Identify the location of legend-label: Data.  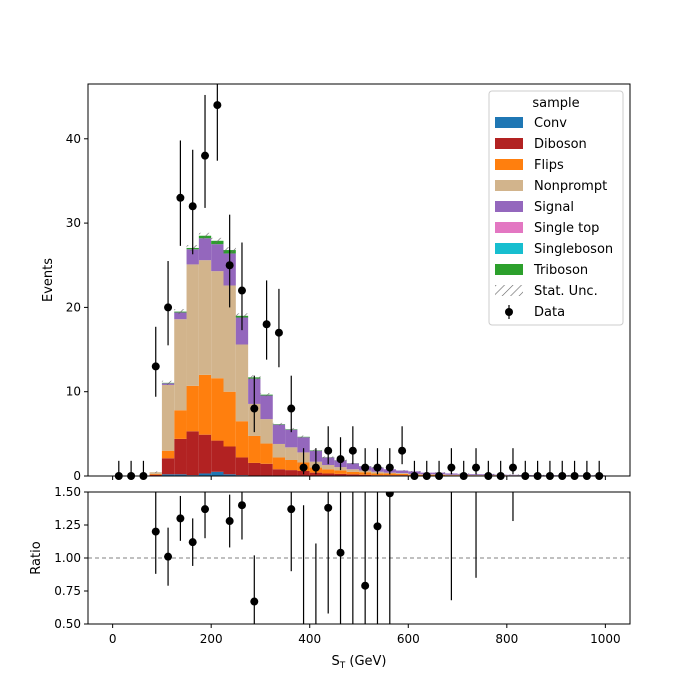
(549, 312).